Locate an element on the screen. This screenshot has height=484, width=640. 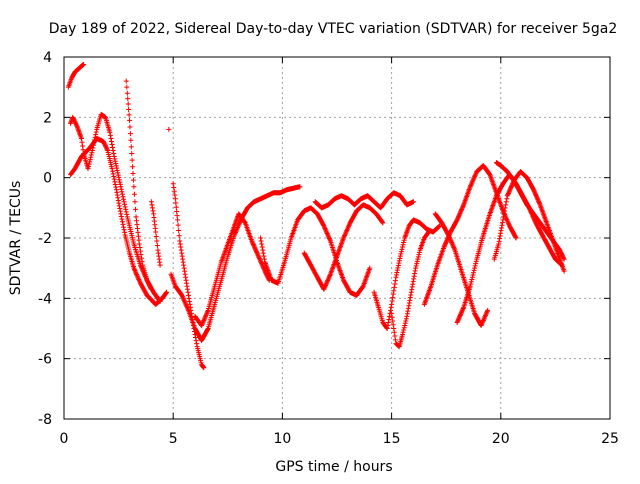
y-tick-label: 2 is located at coordinates (47, 118).